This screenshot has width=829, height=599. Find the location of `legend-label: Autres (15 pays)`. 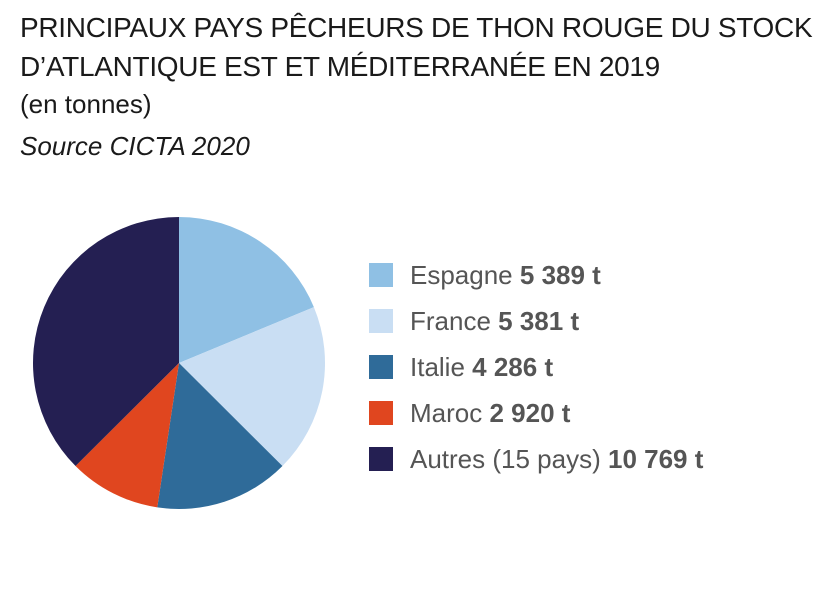

legend-label: Autres (15 pays) is located at coordinates (505, 458).